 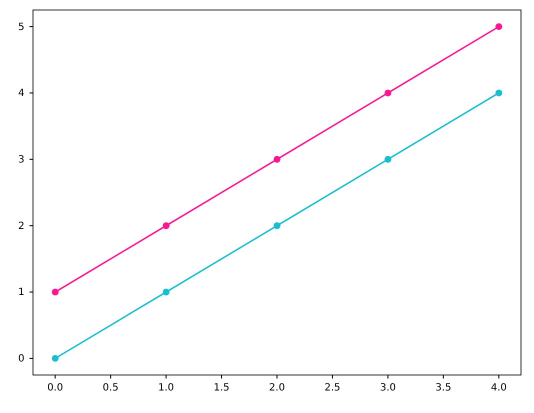 What do you see at coordinates (21, 160) in the screenshot?
I see `y-tick-label: 3` at bounding box center [21, 160].